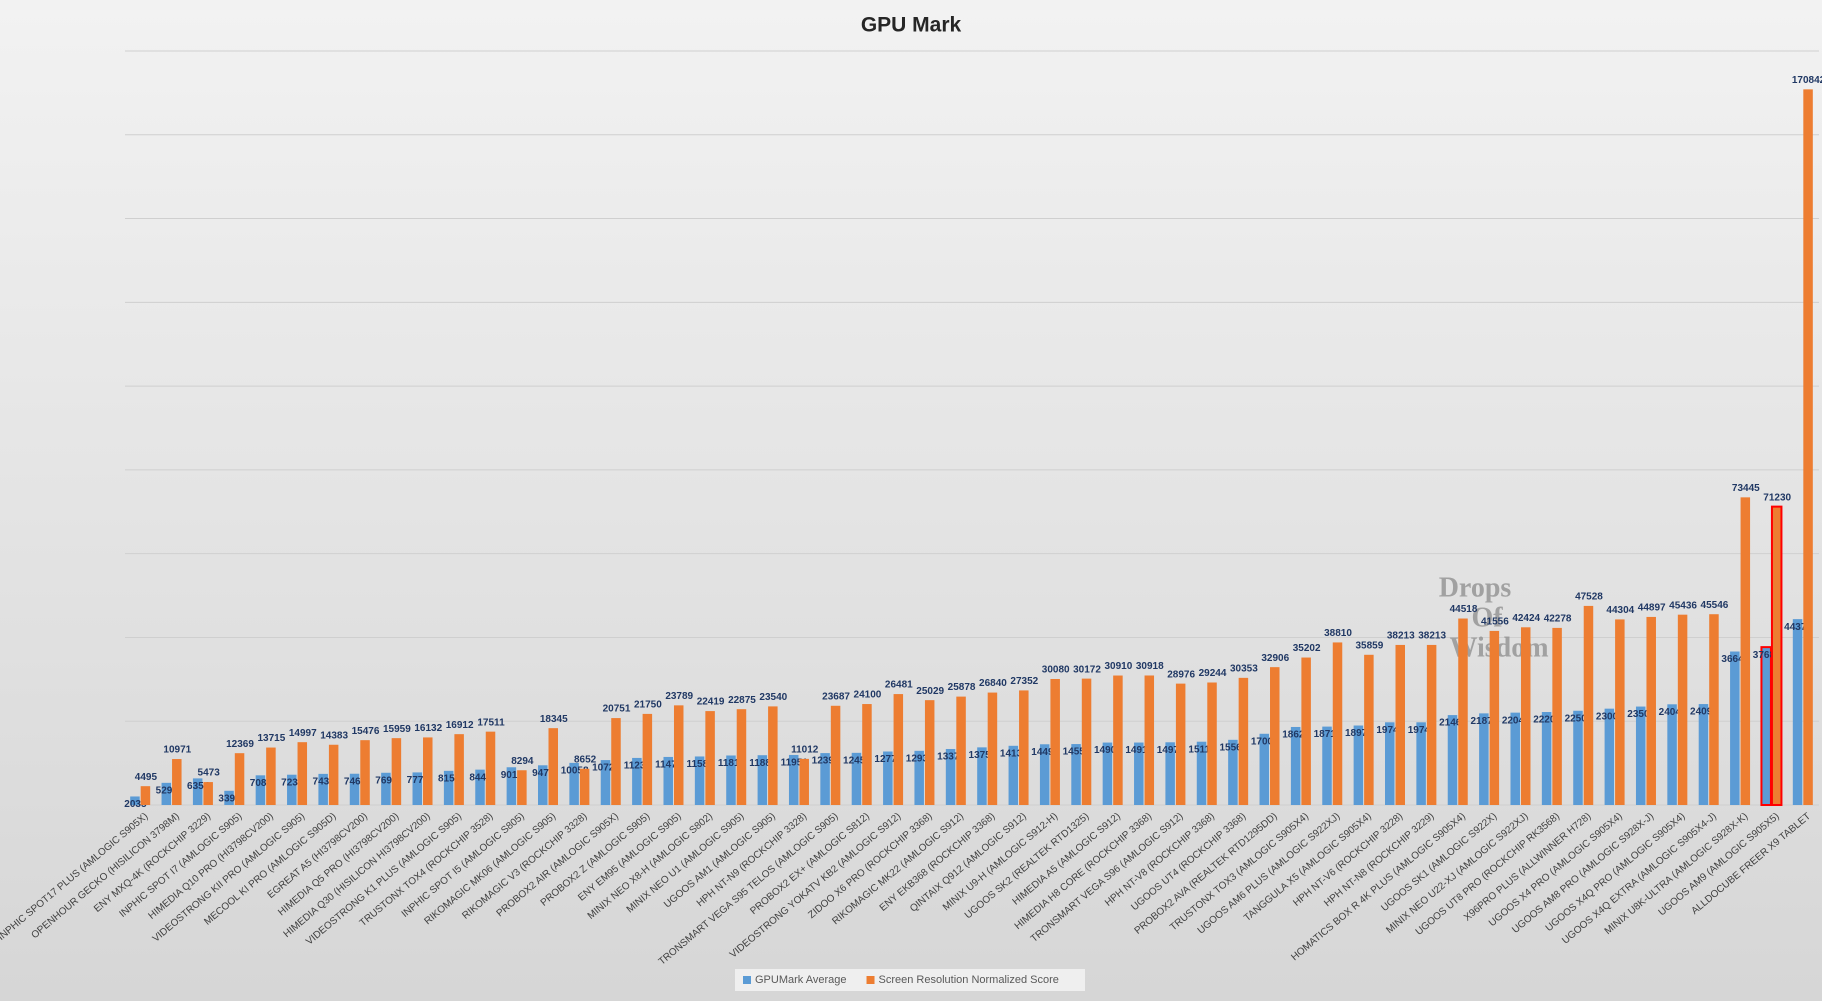  I want to click on data-label: 8652, so click(585, 759).